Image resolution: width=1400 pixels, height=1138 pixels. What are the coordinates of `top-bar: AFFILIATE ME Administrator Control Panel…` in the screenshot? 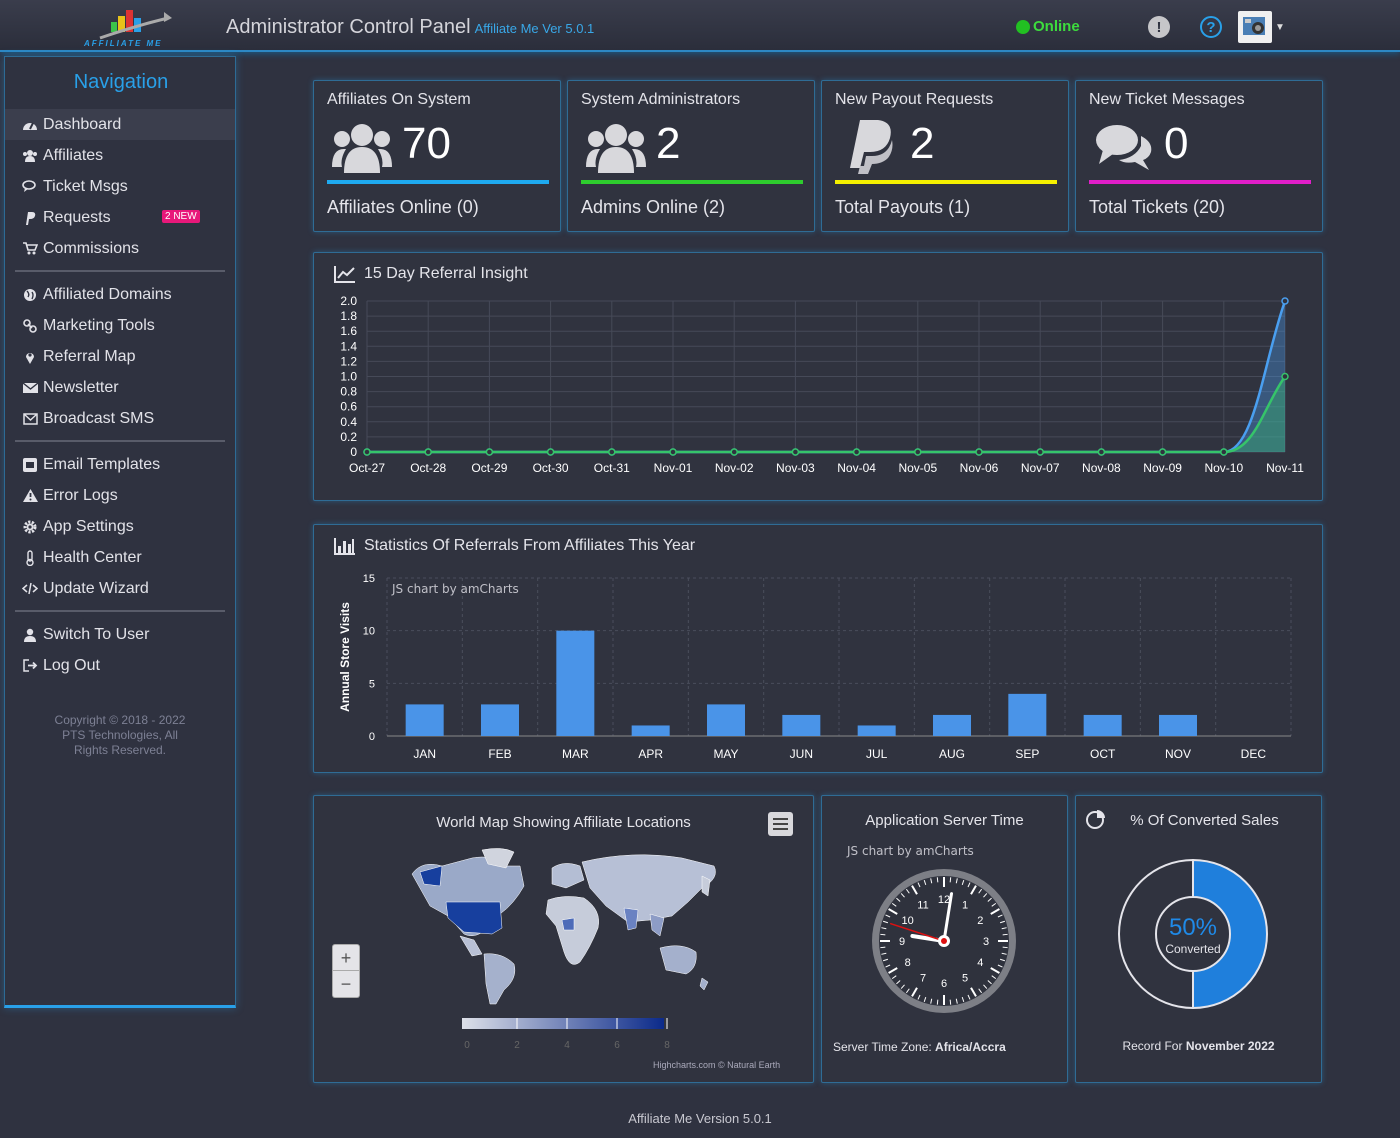 It's located at (700, 26).